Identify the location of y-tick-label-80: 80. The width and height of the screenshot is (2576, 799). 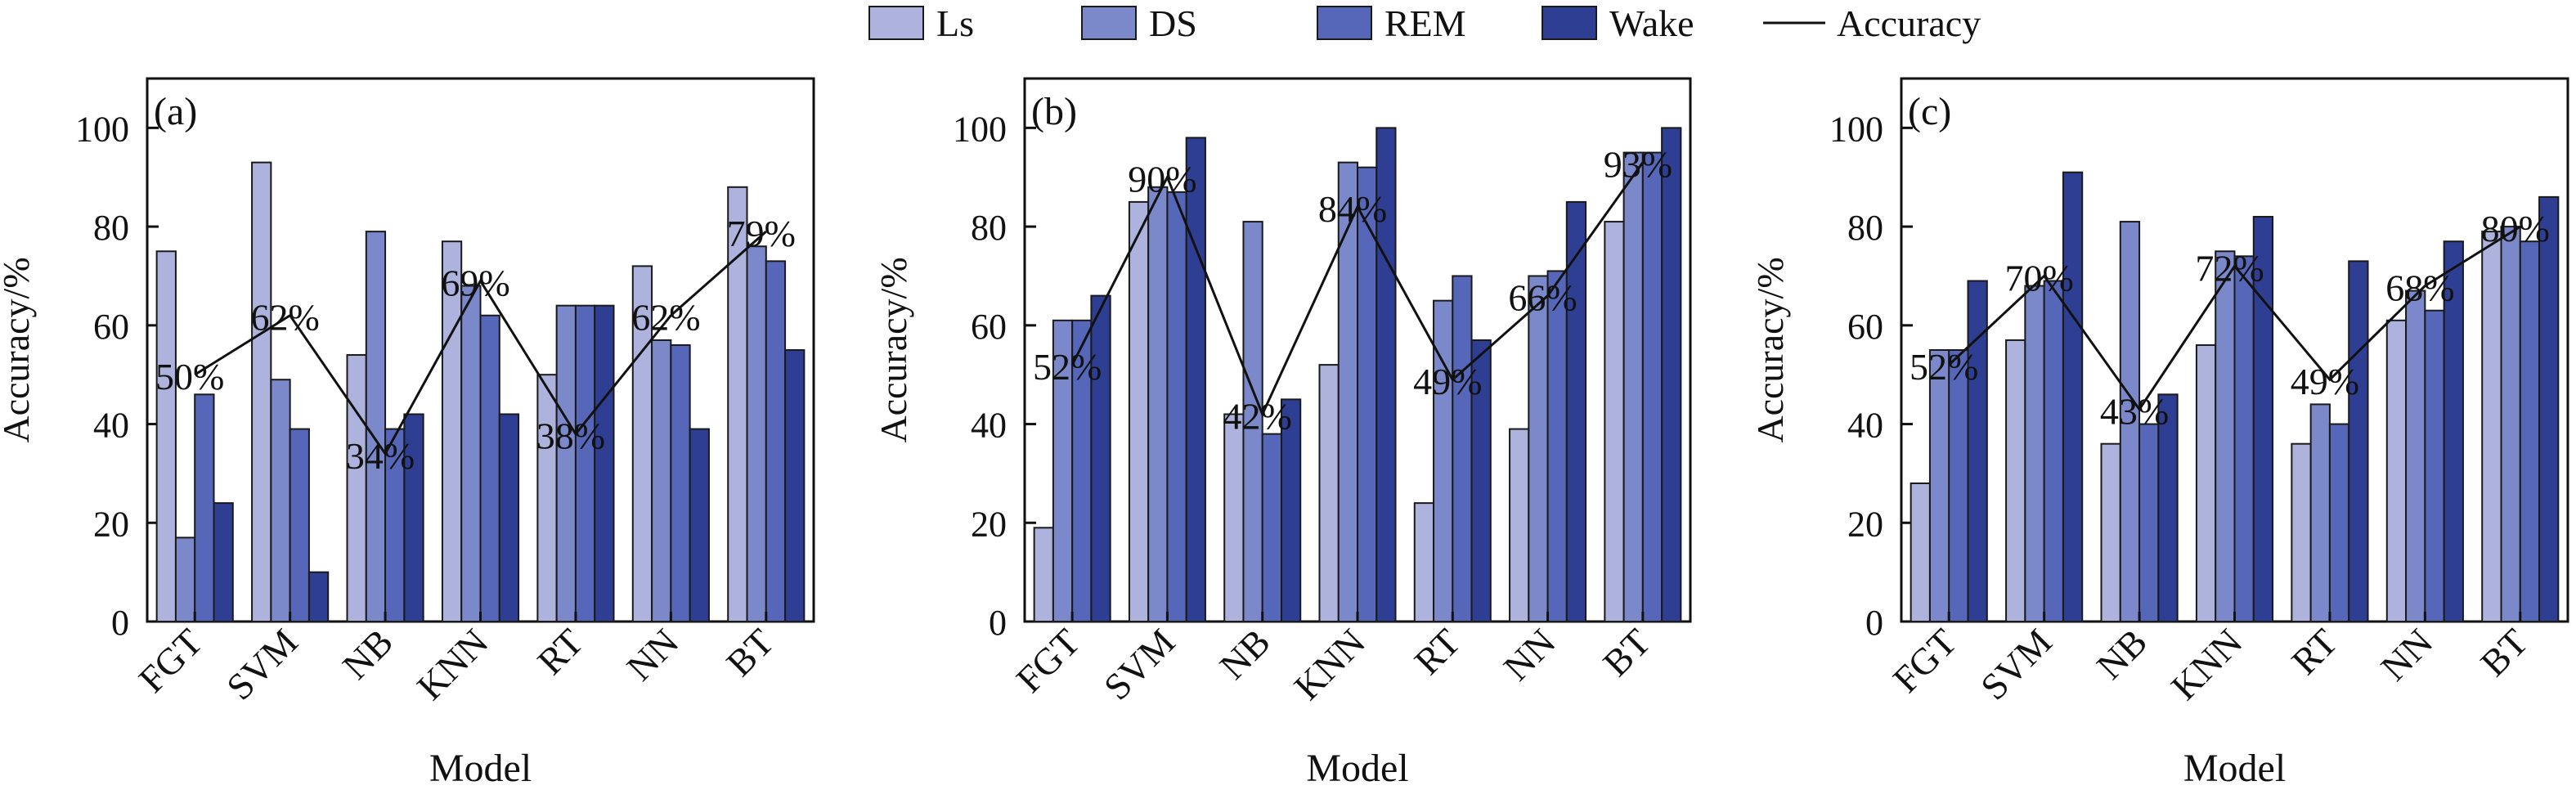
(989, 228).